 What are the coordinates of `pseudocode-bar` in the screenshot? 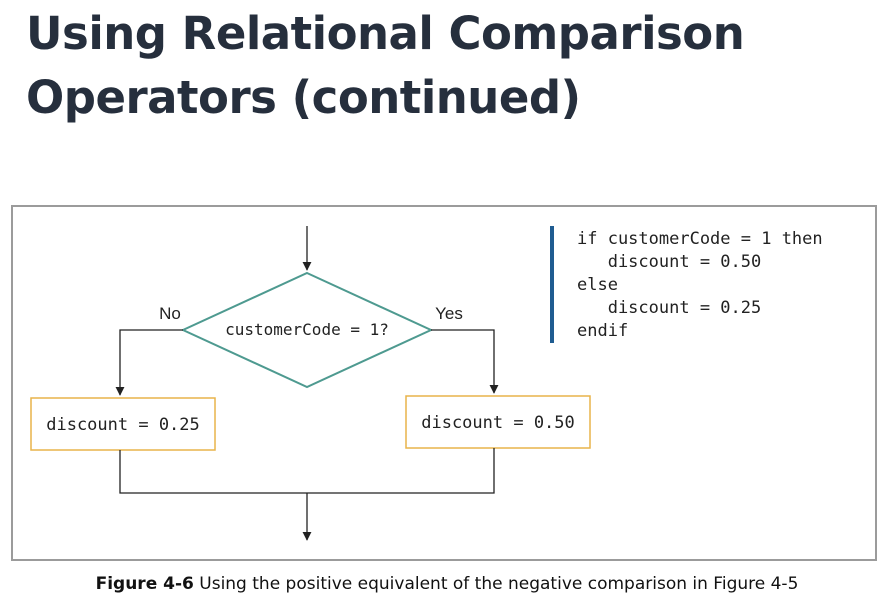 It's located at (552, 284).